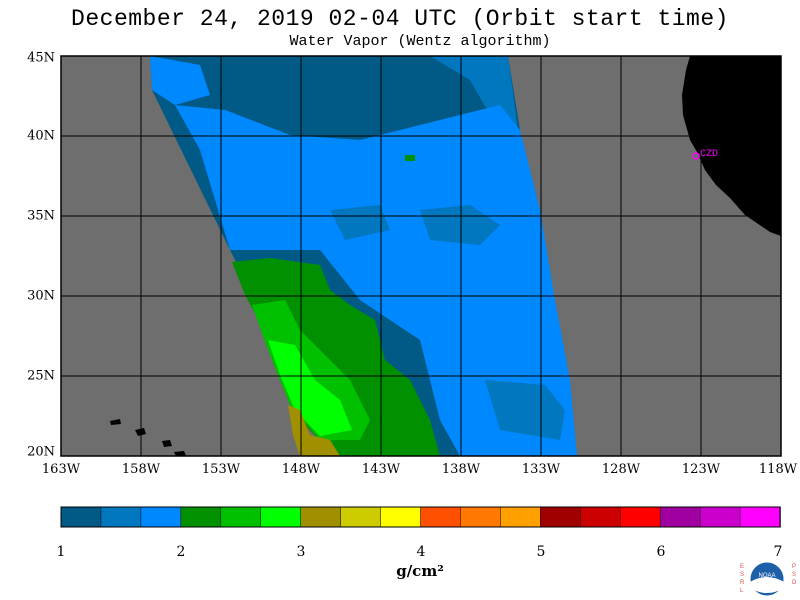 This screenshot has width=800, height=600. What do you see at coordinates (301, 552) in the screenshot?
I see `colorbar-tick-label: 3` at bounding box center [301, 552].